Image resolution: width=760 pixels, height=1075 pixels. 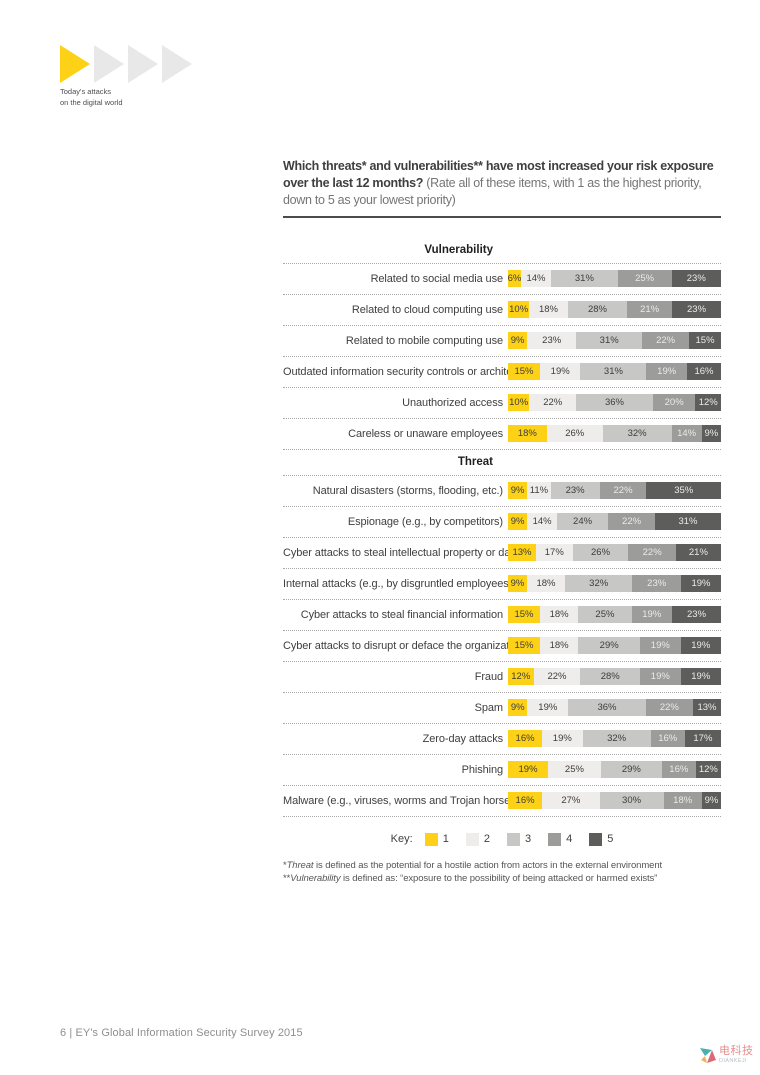 What do you see at coordinates (605, 615) in the screenshot?
I see `bar-segment-3: 25%` at bounding box center [605, 615].